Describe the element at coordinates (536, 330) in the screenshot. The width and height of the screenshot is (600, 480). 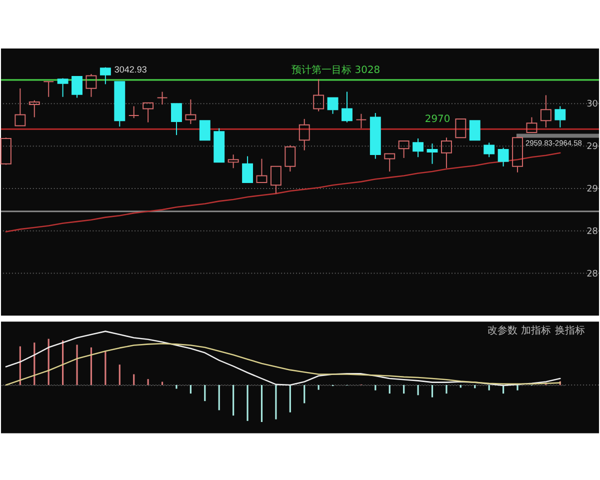
I see `annotation: 加指标` at that location.